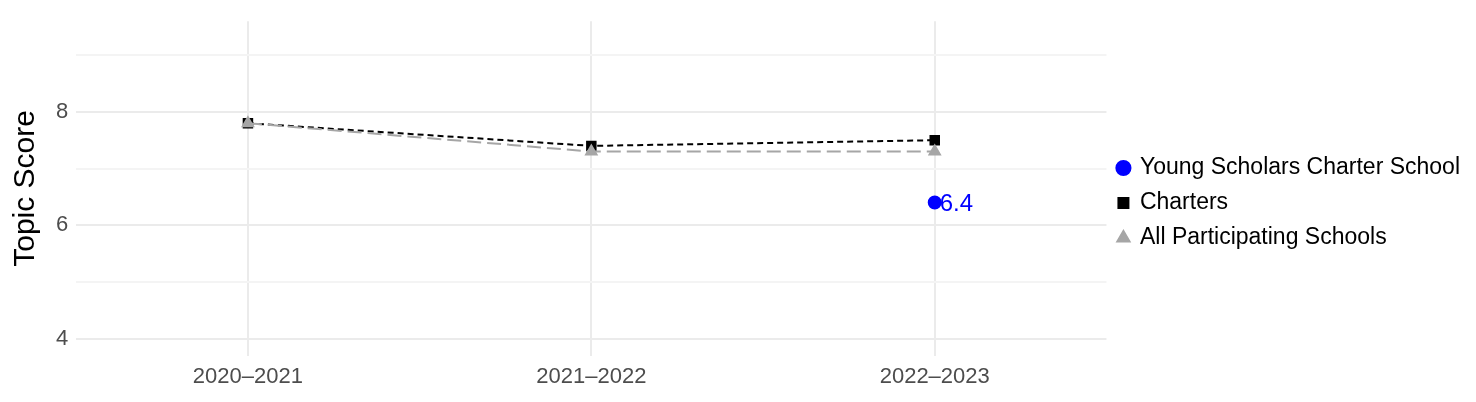 Image resolution: width=1476 pixels, height=402 pixels. Describe the element at coordinates (1300, 166) in the screenshot. I see `legend-label: Young Scholars Charter School` at that location.